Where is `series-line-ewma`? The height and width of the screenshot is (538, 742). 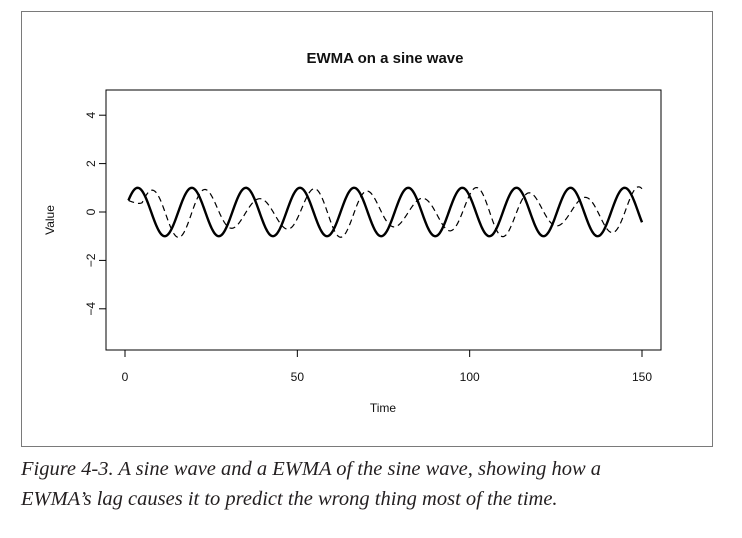
series-line-ewma is located at coordinates (385, 212).